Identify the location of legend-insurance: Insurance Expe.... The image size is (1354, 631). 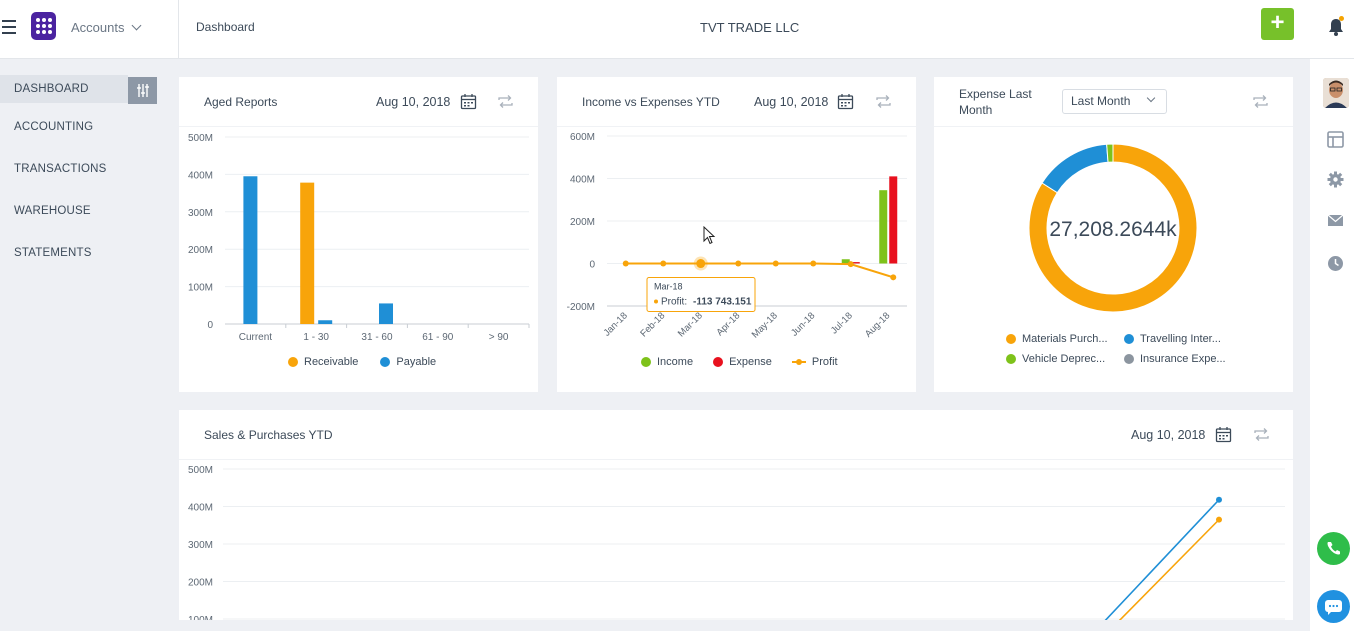
(1184, 359).